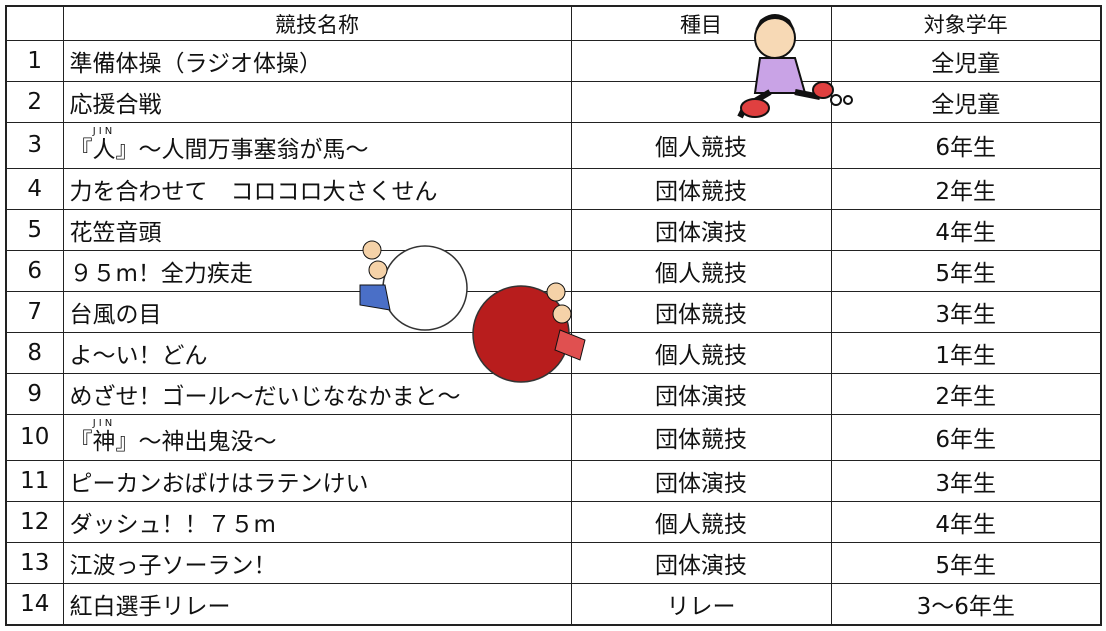 The image size is (1106, 631). I want to click on ruby-base: 神, so click(104, 442).